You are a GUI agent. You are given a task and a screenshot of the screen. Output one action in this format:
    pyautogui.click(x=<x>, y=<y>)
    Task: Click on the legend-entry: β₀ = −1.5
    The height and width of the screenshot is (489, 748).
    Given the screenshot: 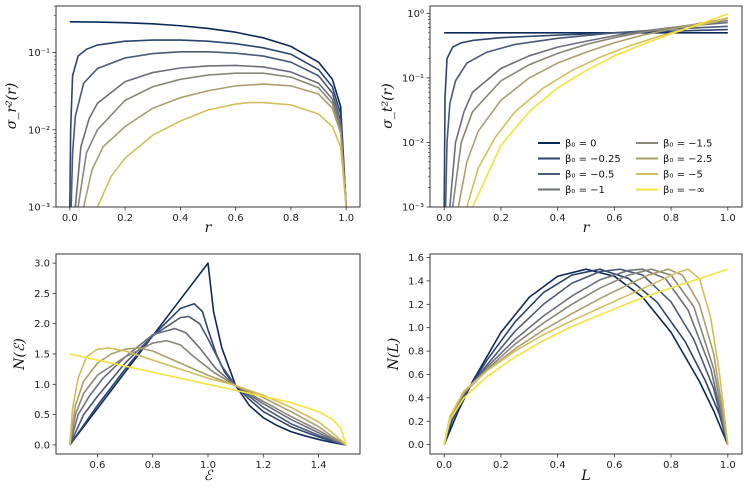 What is the action you would take?
    pyautogui.click(x=674, y=144)
    